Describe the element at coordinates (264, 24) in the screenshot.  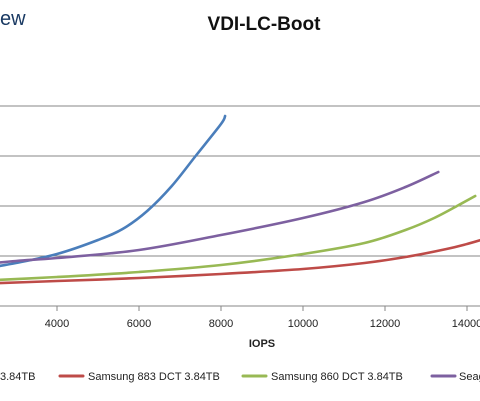
I see `chart-title: VDI-LC-Boot` at that location.